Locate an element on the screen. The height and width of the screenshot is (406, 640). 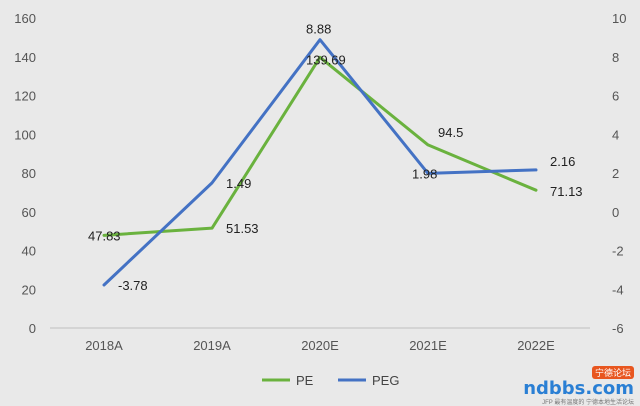
right-tick-label: 6 is located at coordinates (615, 96).